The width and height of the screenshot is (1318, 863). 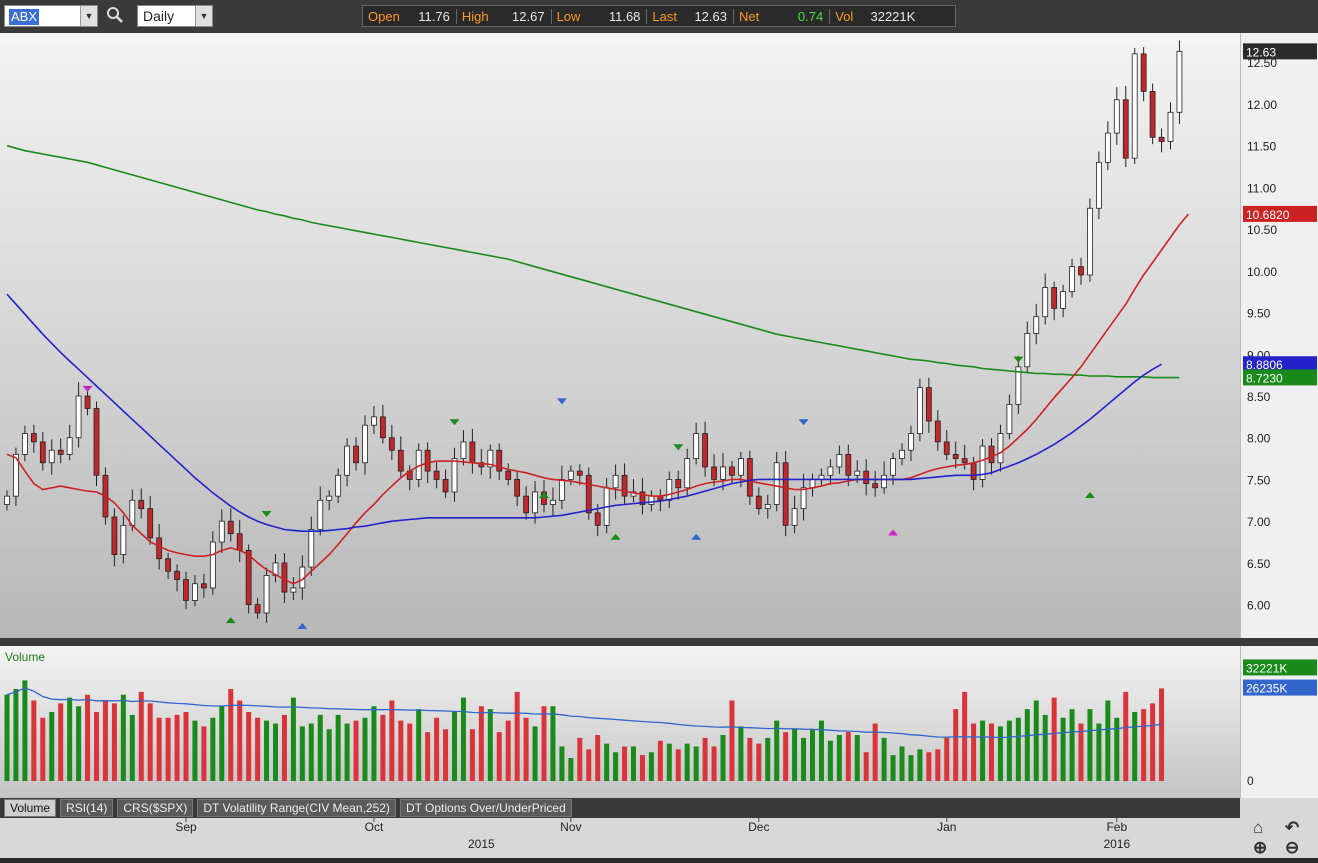 I want to click on month-label: Oct, so click(x=374, y=827).